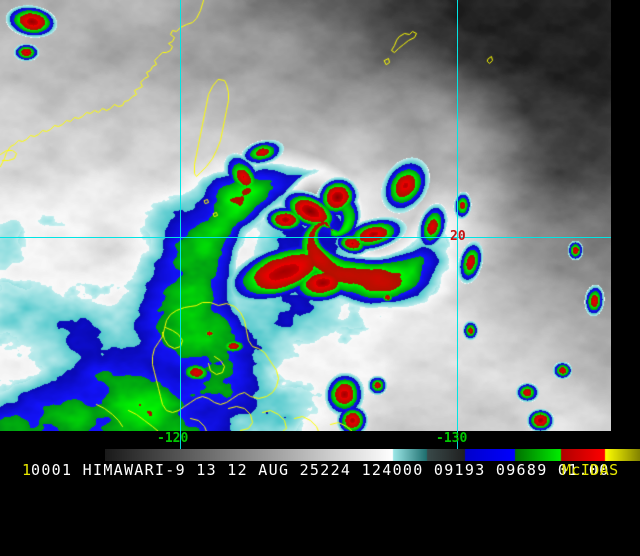 The image size is (640, 556). I want to click on latitude-label-20: 20, so click(458, 236).